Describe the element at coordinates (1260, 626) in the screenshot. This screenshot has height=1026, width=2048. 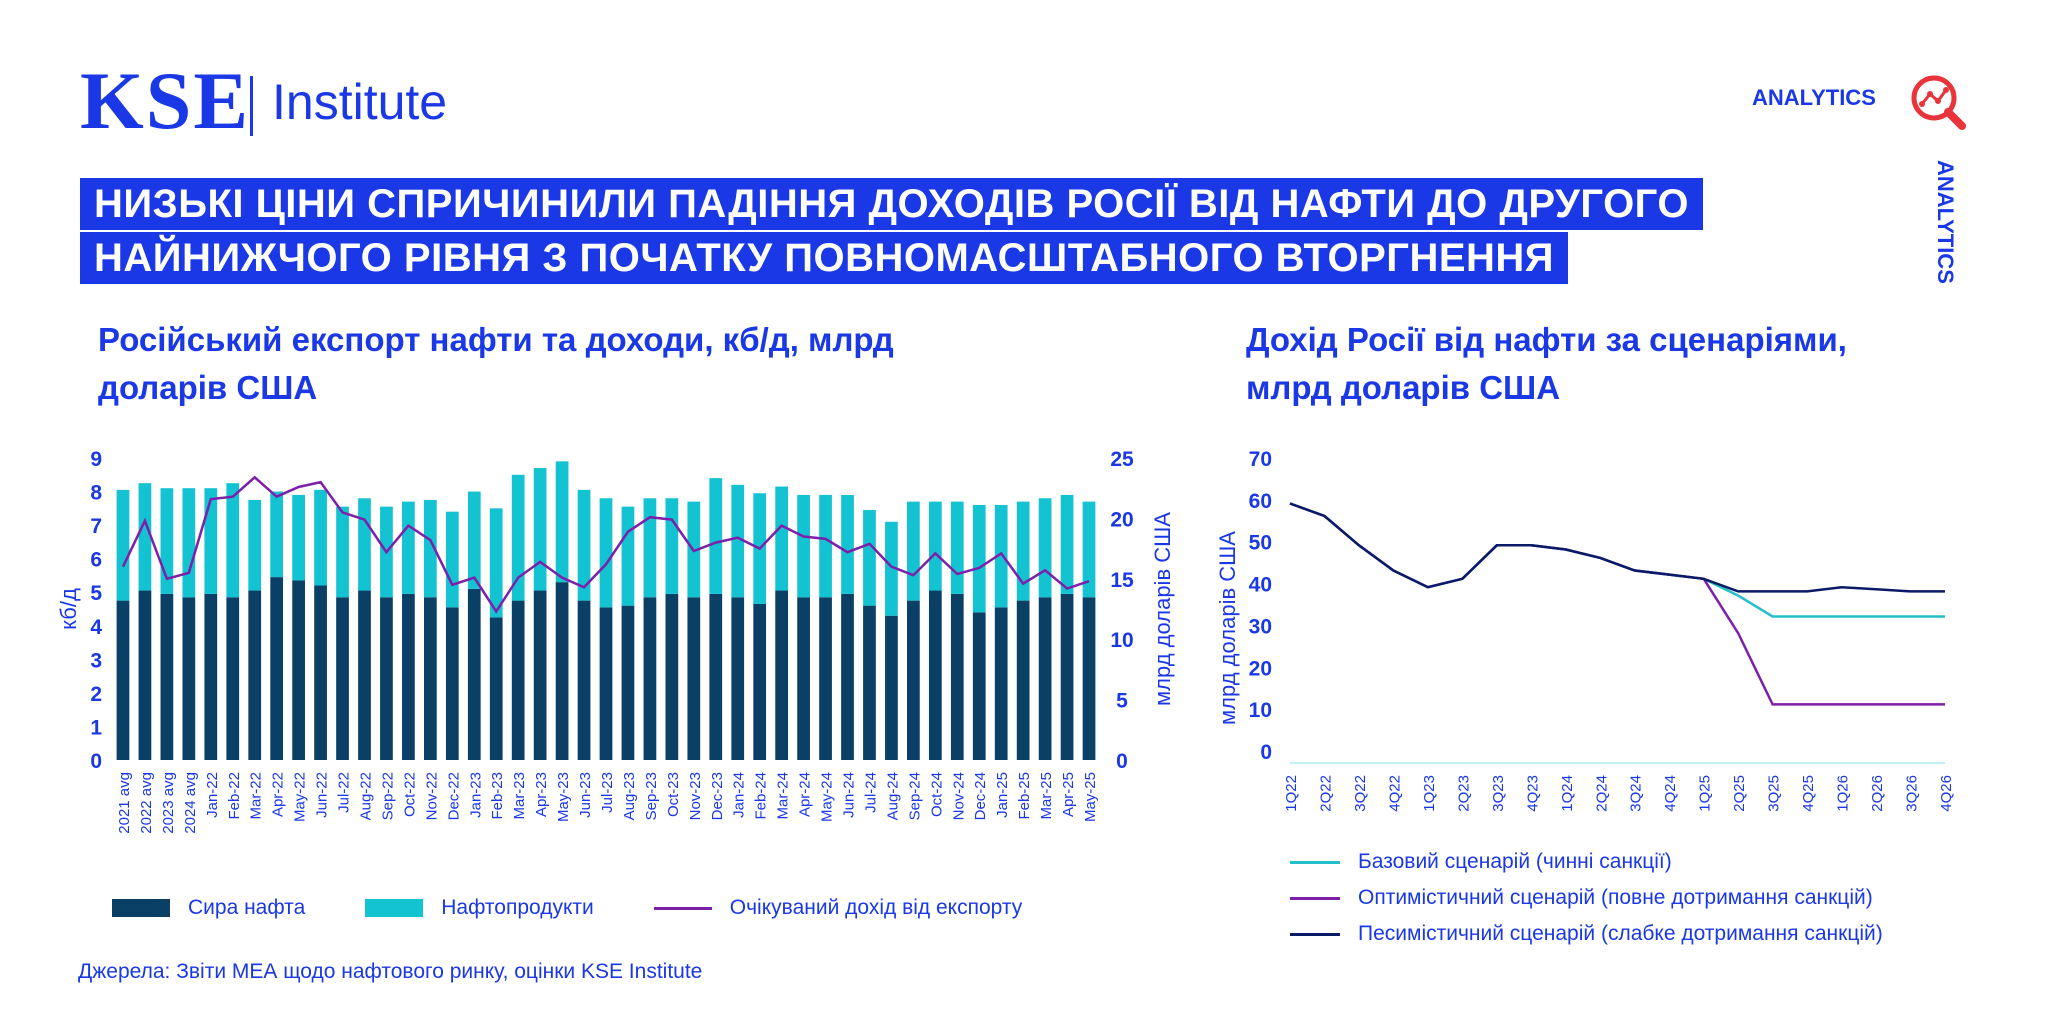
I see `right-y-tick: 30` at that location.